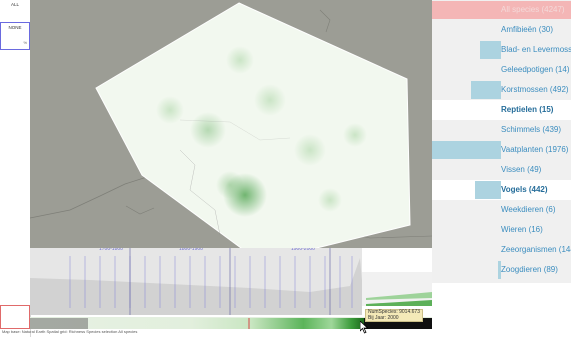 The height and width of the screenshot is (337, 571). Describe the element at coordinates (25, 42) in the screenshot. I see `select-none-value: %` at that location.